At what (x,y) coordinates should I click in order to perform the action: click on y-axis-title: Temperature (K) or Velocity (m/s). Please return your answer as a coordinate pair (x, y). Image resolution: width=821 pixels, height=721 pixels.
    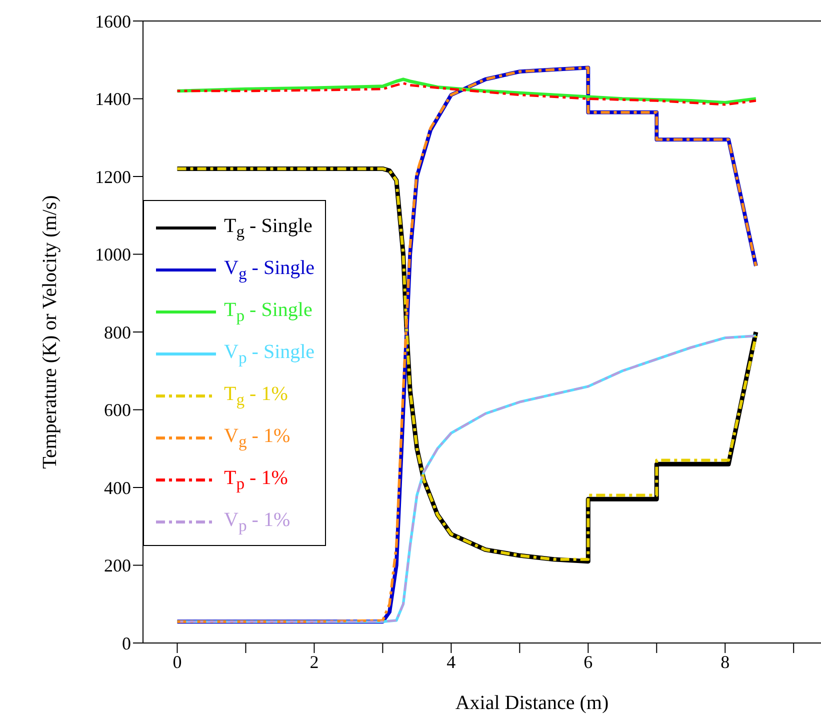
    Looking at the image, I should click on (50, 332).